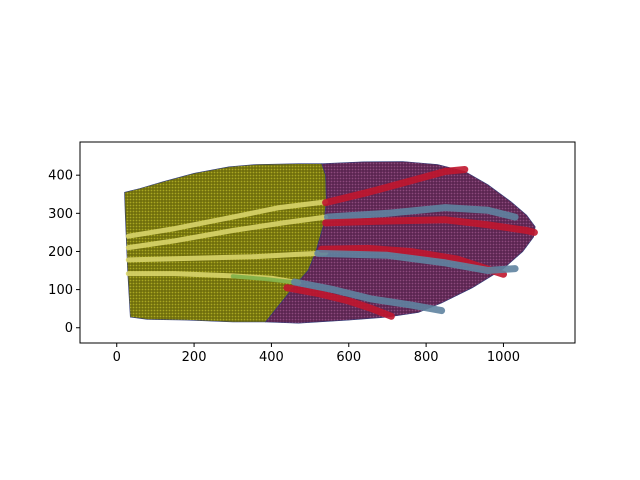  Describe the element at coordinates (60, 252) in the screenshot. I see `y-tick-label: 200` at that location.